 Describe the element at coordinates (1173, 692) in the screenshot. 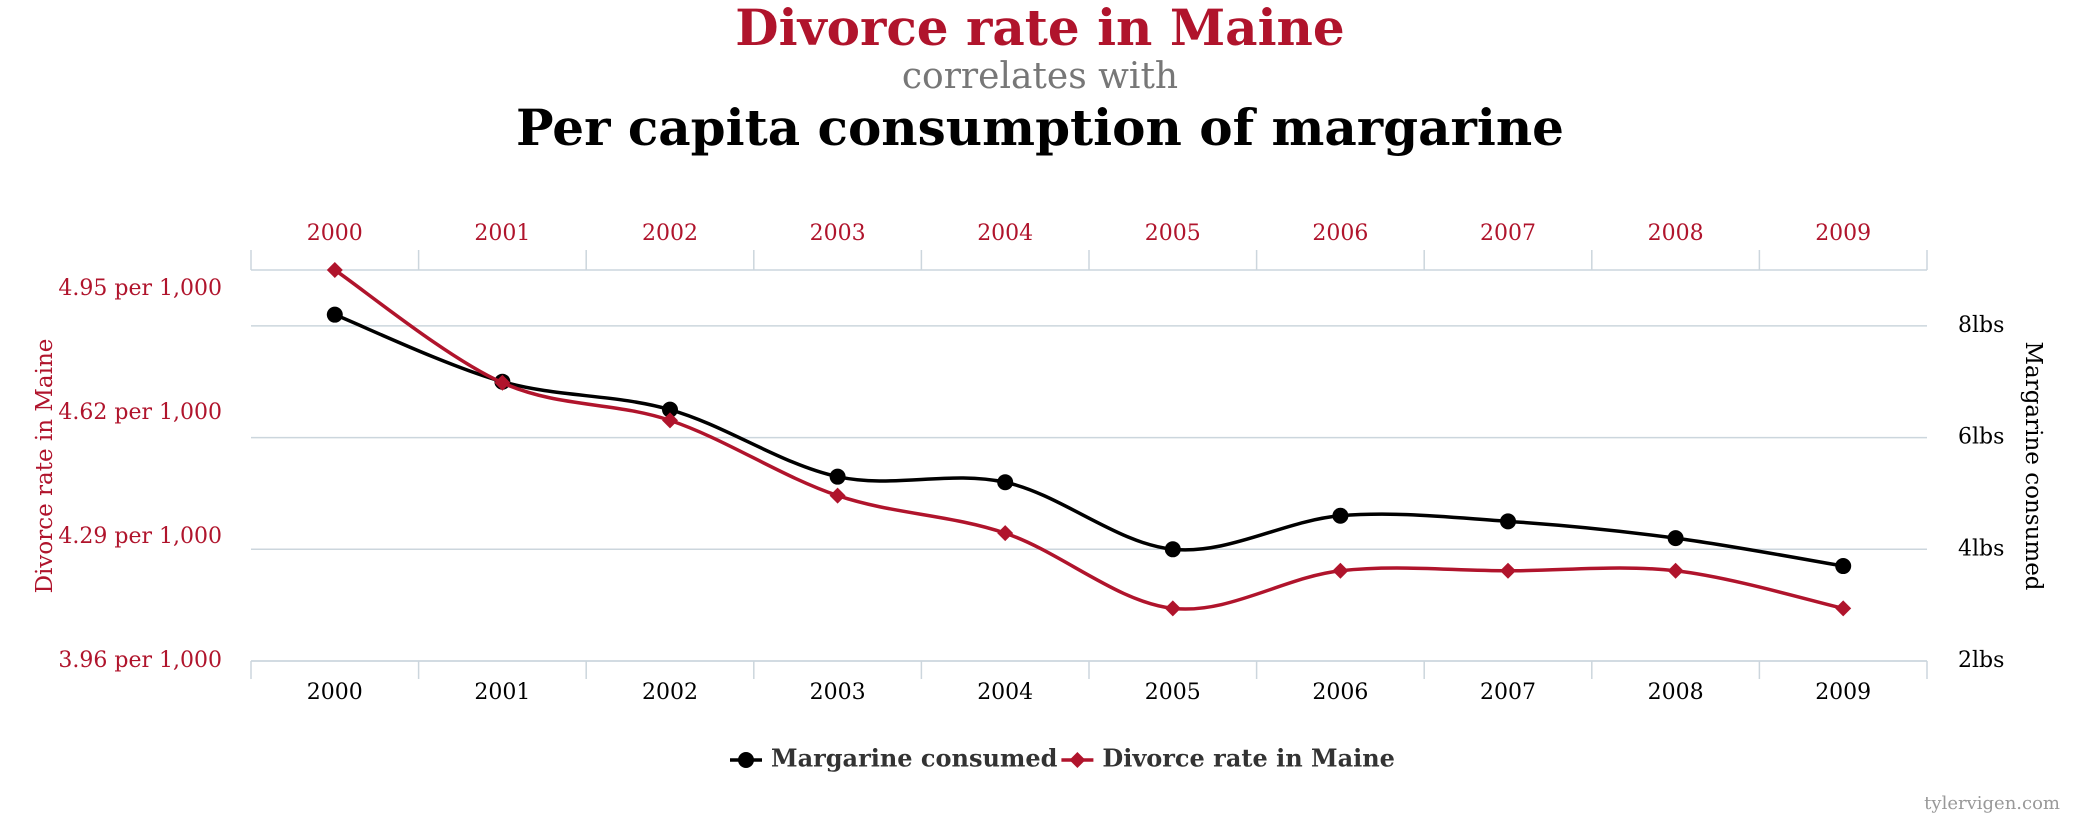

I see `x-tick-label: 2005` at that location.